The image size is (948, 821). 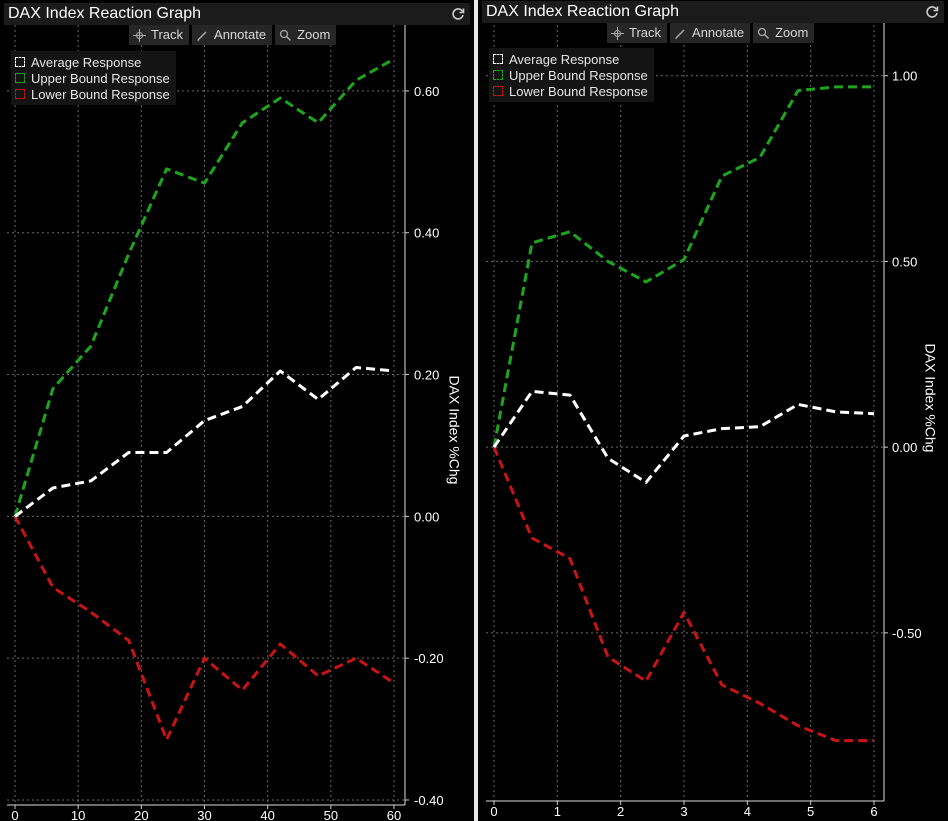 I want to click on series-line-average-response, so click(x=204, y=442).